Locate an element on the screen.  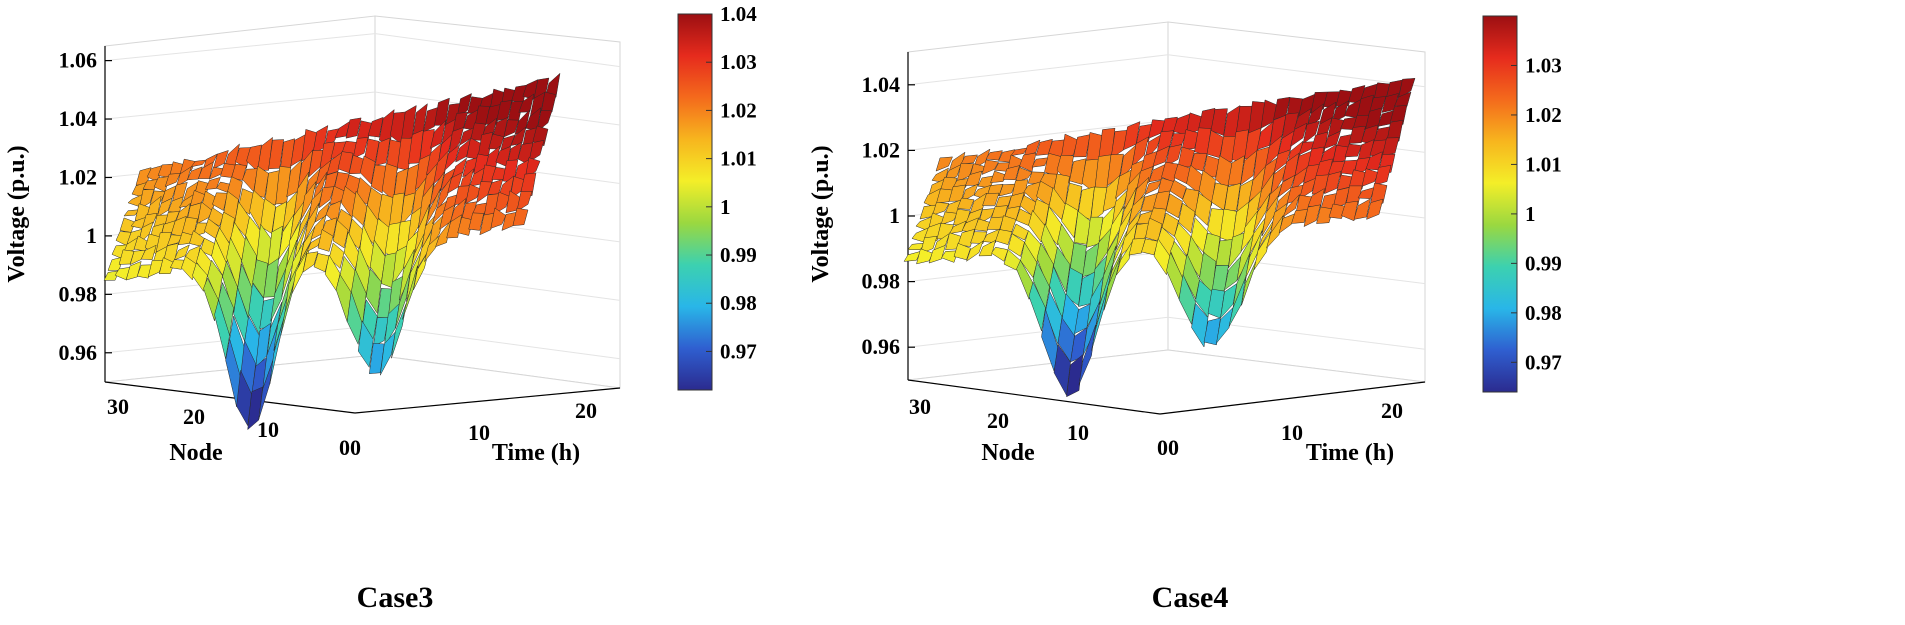
panel-caption: Case4 is located at coordinates (1190, 597).